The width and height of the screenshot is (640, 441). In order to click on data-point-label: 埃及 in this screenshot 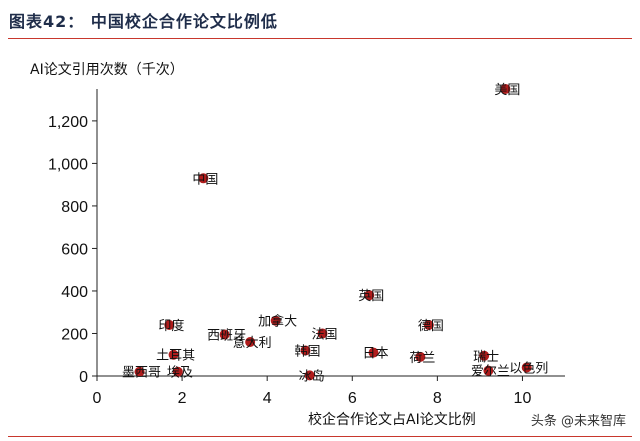, I will do `click(180, 373)`.